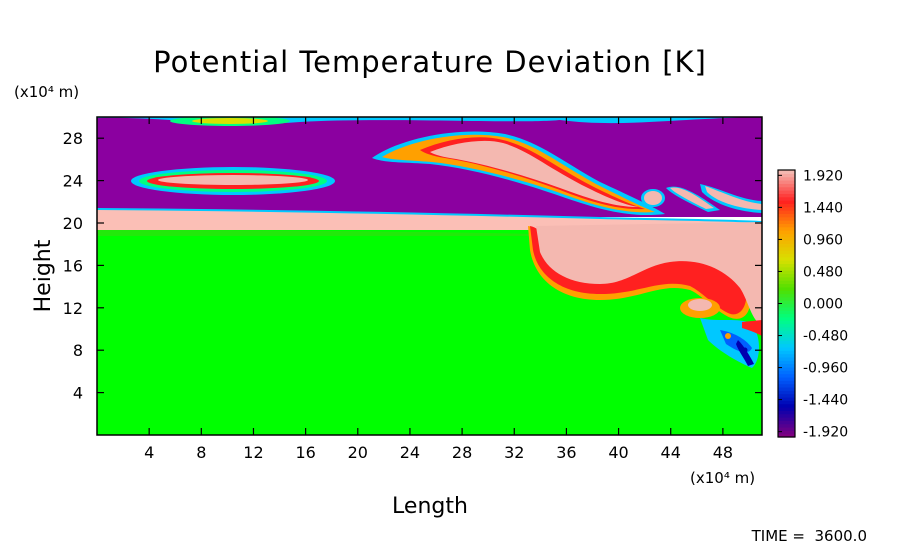 Image resolution: width=904 pixels, height=544 pixels. I want to click on colorbar-tick-label: -1.440, so click(825, 401).